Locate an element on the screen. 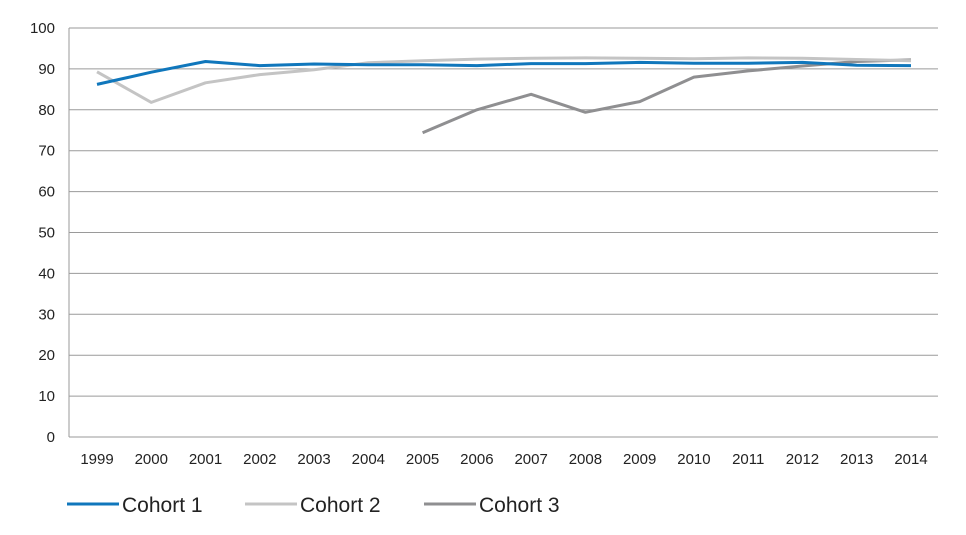 This screenshot has width=966, height=535. y-tick-label: 100 is located at coordinates (42, 28).